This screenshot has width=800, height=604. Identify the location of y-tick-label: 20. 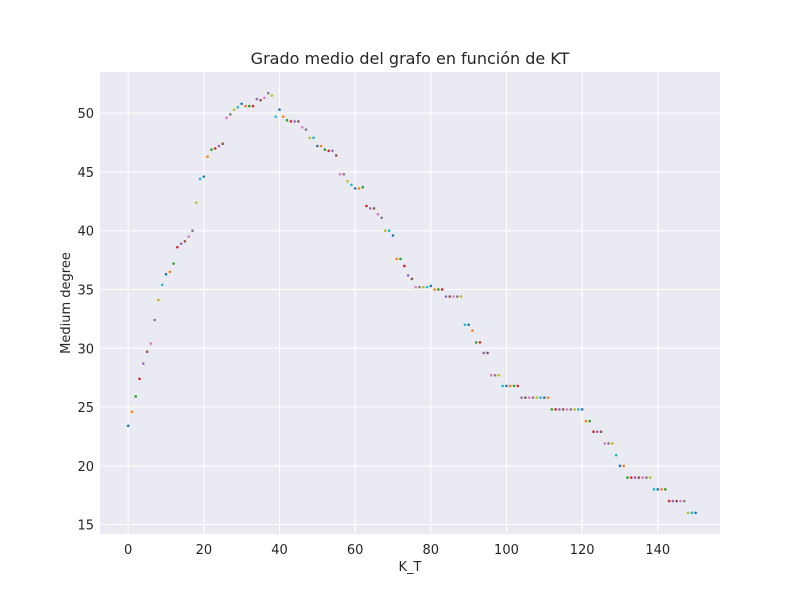
(85, 467).